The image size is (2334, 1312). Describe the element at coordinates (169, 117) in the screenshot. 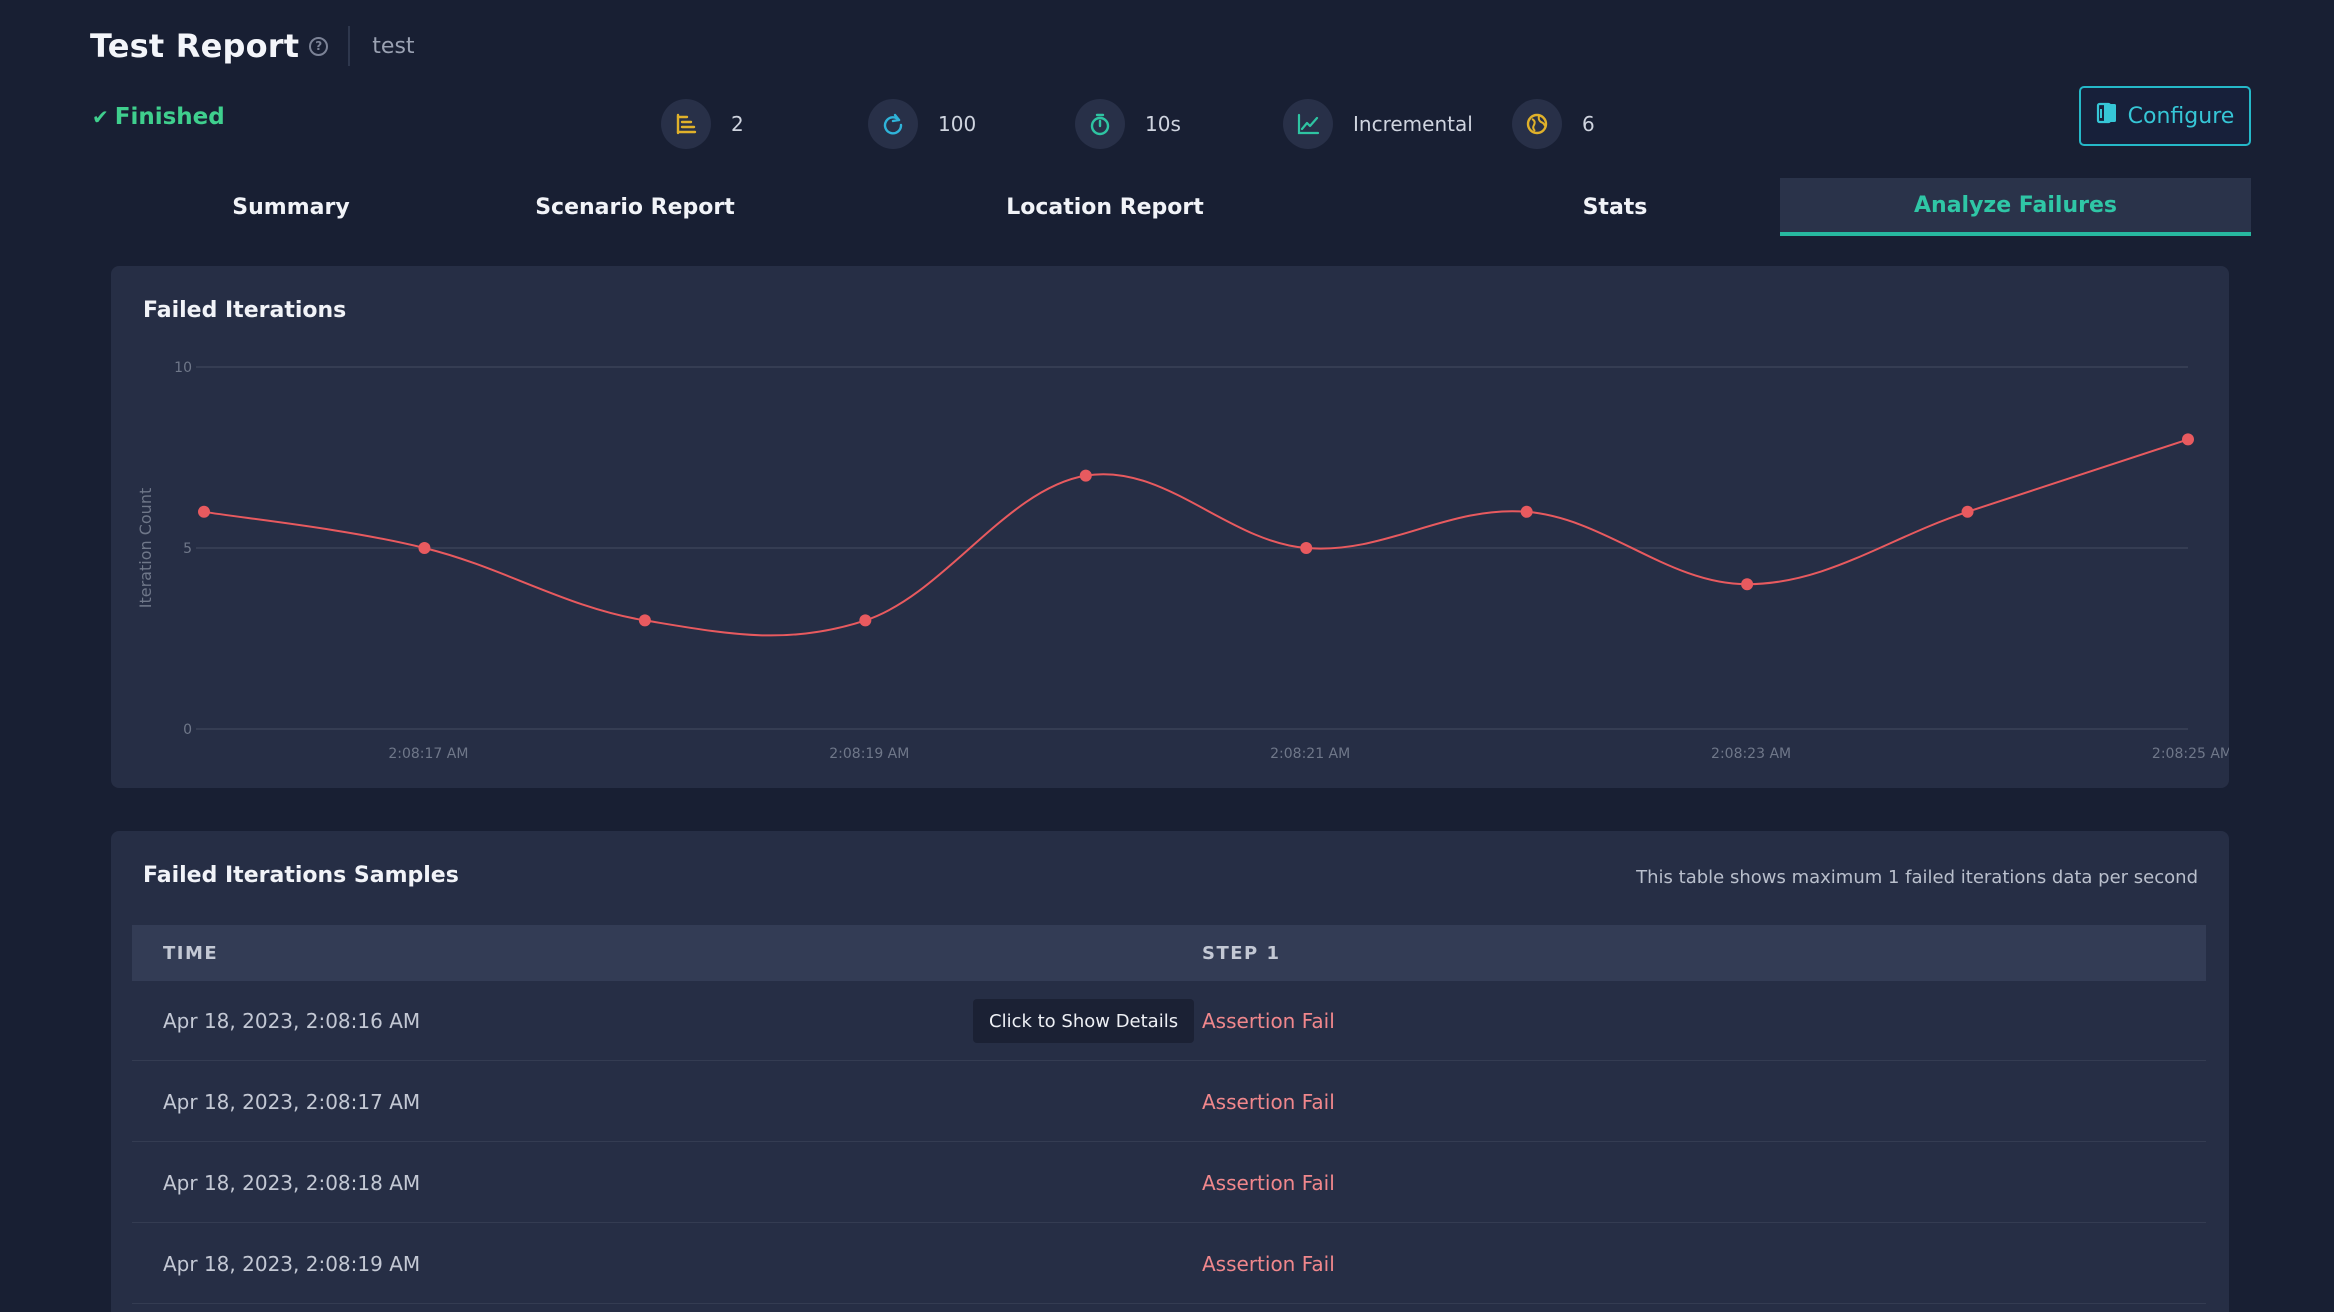

I see `status-label: Finished` at that location.